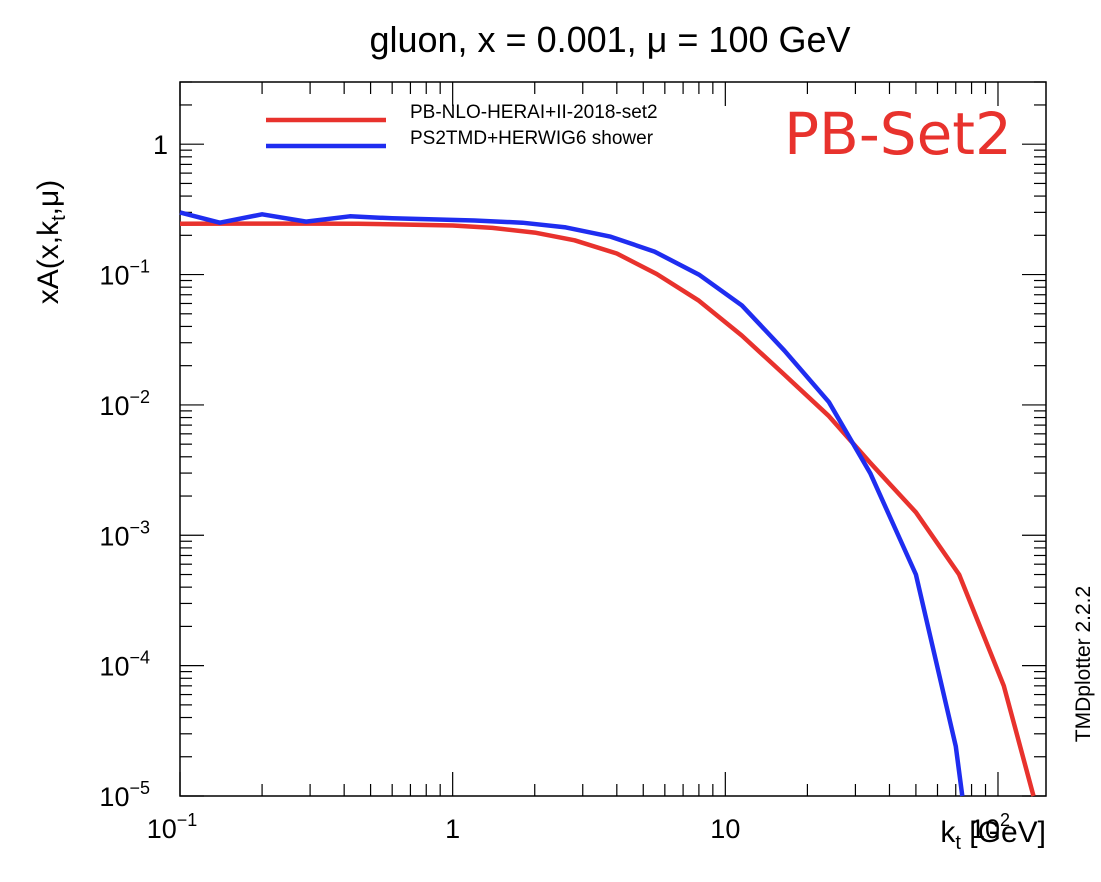  I want to click on x-axis-label-rest: [GeV], so click(1003, 832).